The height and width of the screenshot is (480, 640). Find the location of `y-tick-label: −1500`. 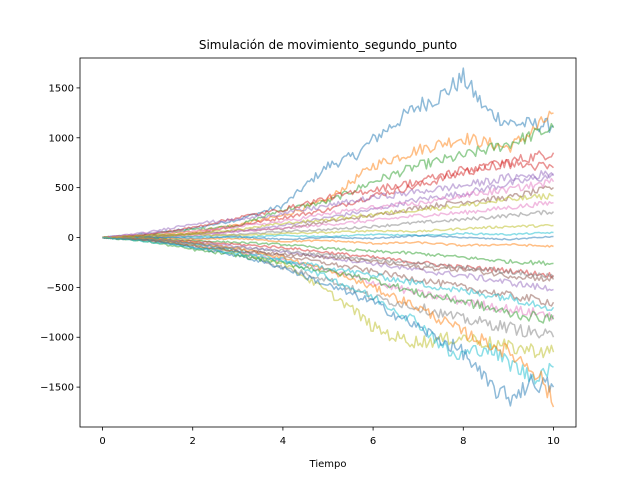

y-tick-label: −1500 is located at coordinates (57, 388).